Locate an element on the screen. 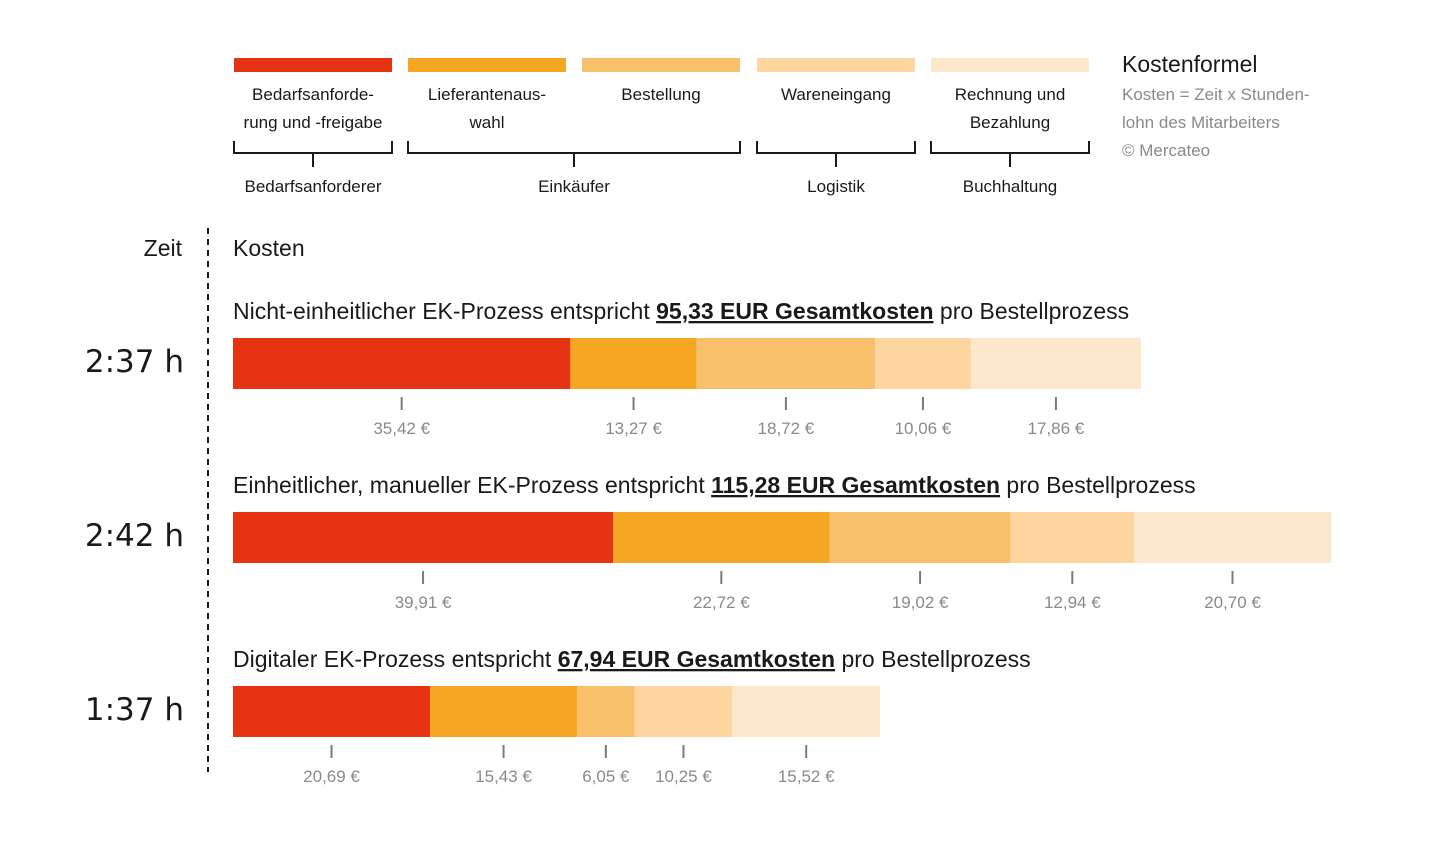  legend-label-2-line-1: Lieferantenaus- is located at coordinates (487, 94).